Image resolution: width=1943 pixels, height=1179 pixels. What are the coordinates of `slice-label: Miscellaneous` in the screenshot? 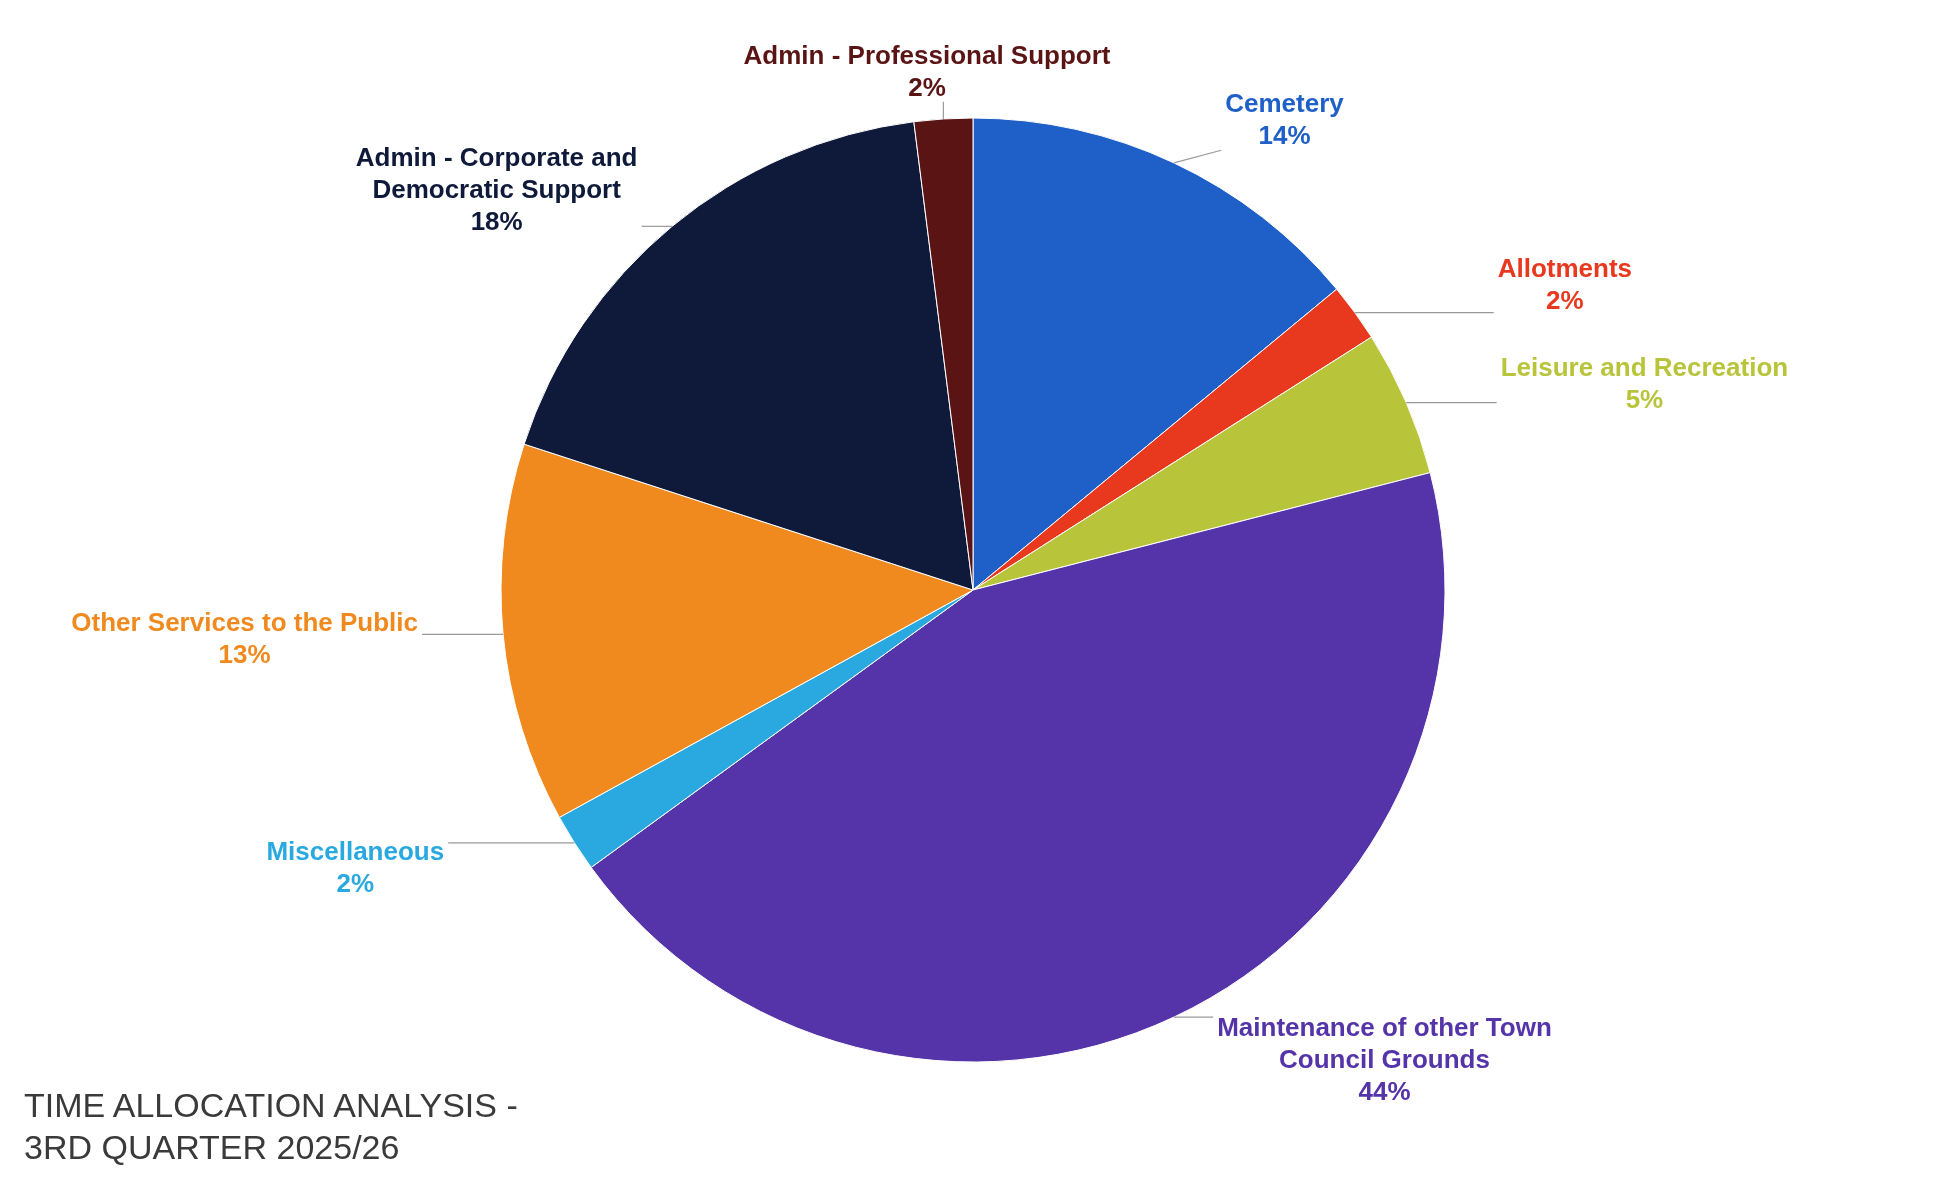 It's located at (355, 851).